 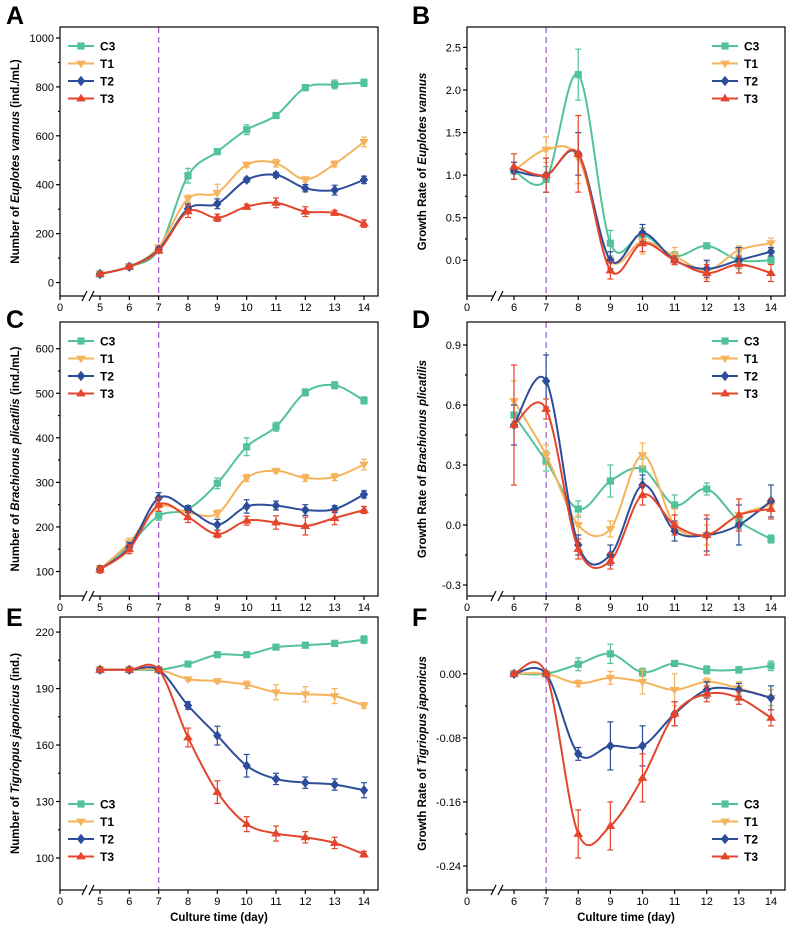 I want to click on legend-item-t3: T3, so click(x=735, y=99).